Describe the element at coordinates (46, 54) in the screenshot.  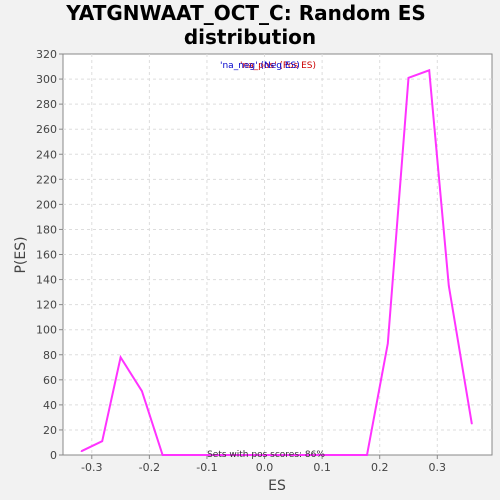
I see `y-tick-label: 320` at that location.